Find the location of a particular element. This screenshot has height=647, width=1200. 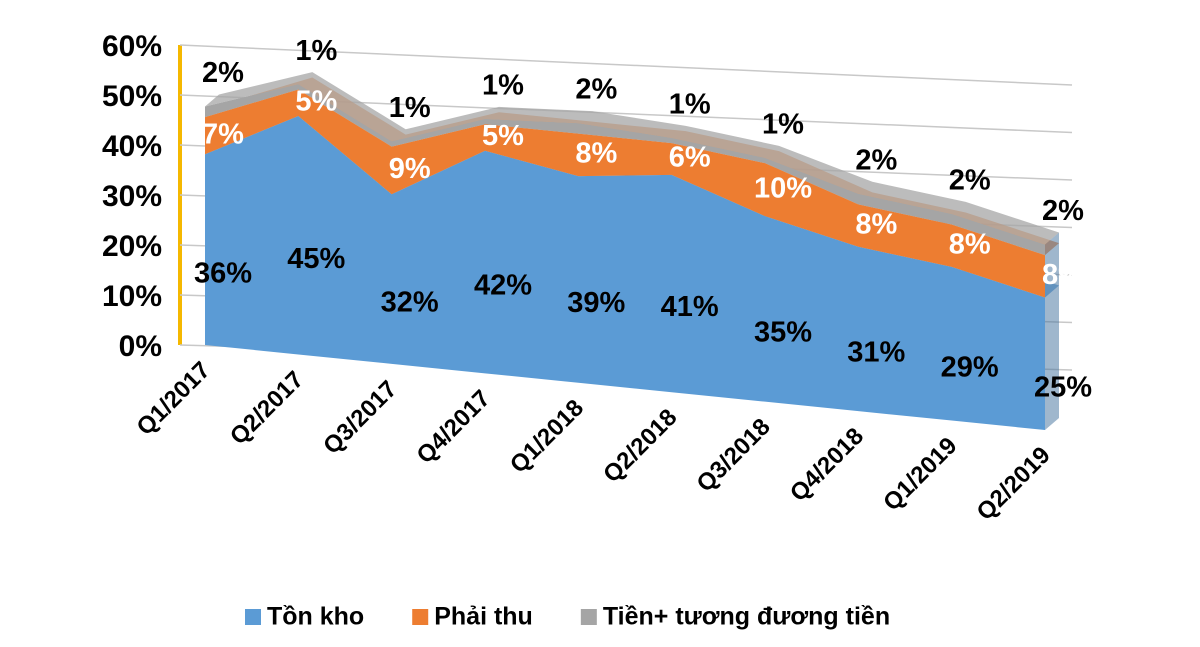

y-tick-label: 40% is located at coordinates (132, 146).